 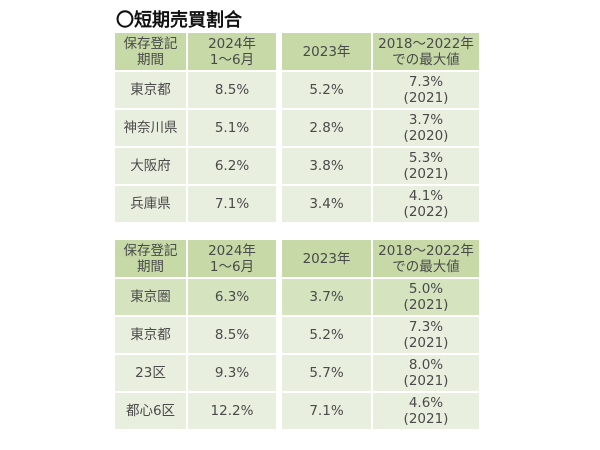 I want to click on cell-h1_2024: 12.2%, so click(x=232, y=411).